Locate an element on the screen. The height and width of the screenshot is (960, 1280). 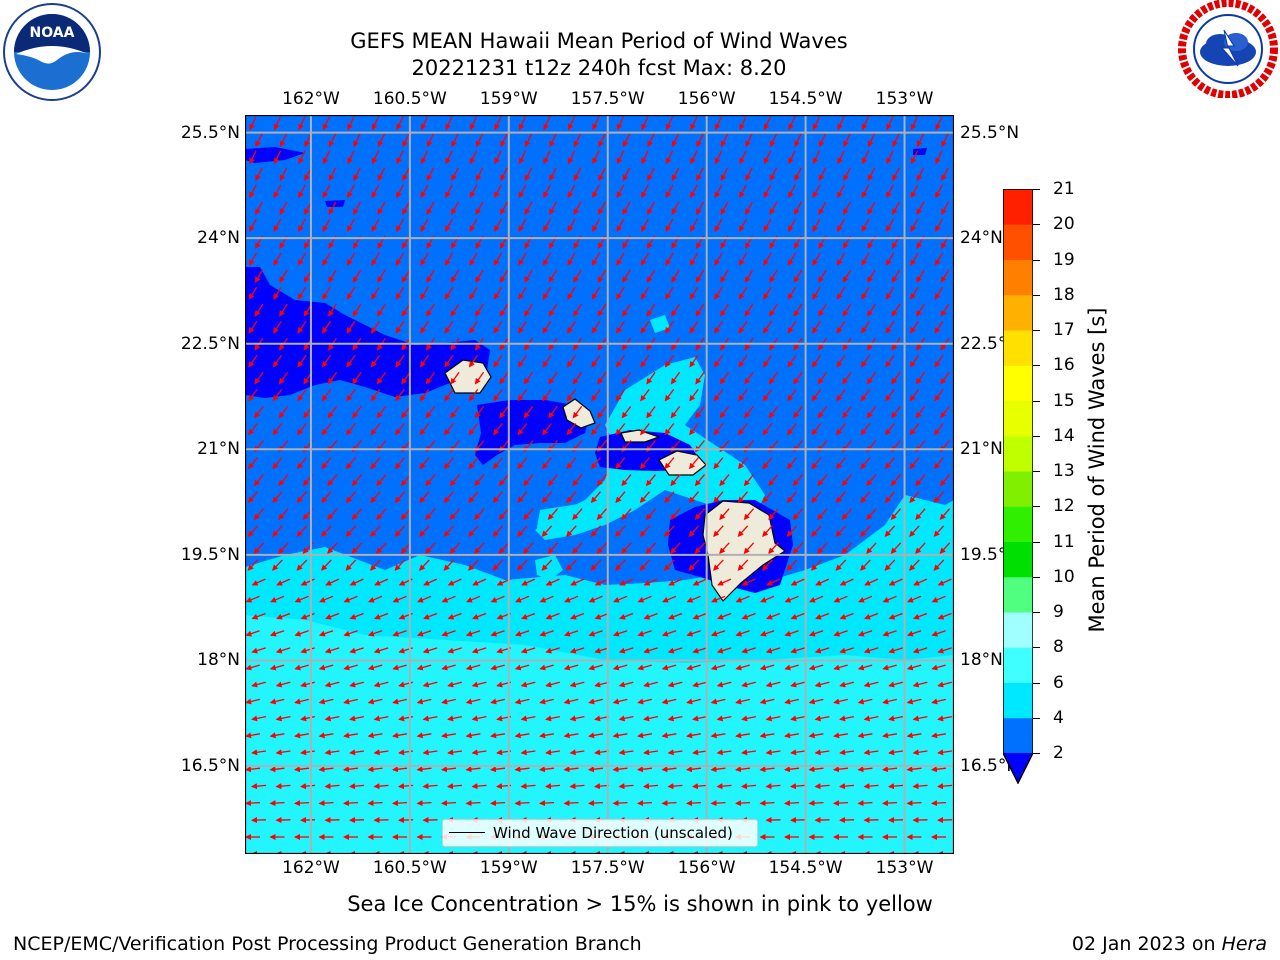
lat-tick-label: 16.5°N is located at coordinates (210, 766).